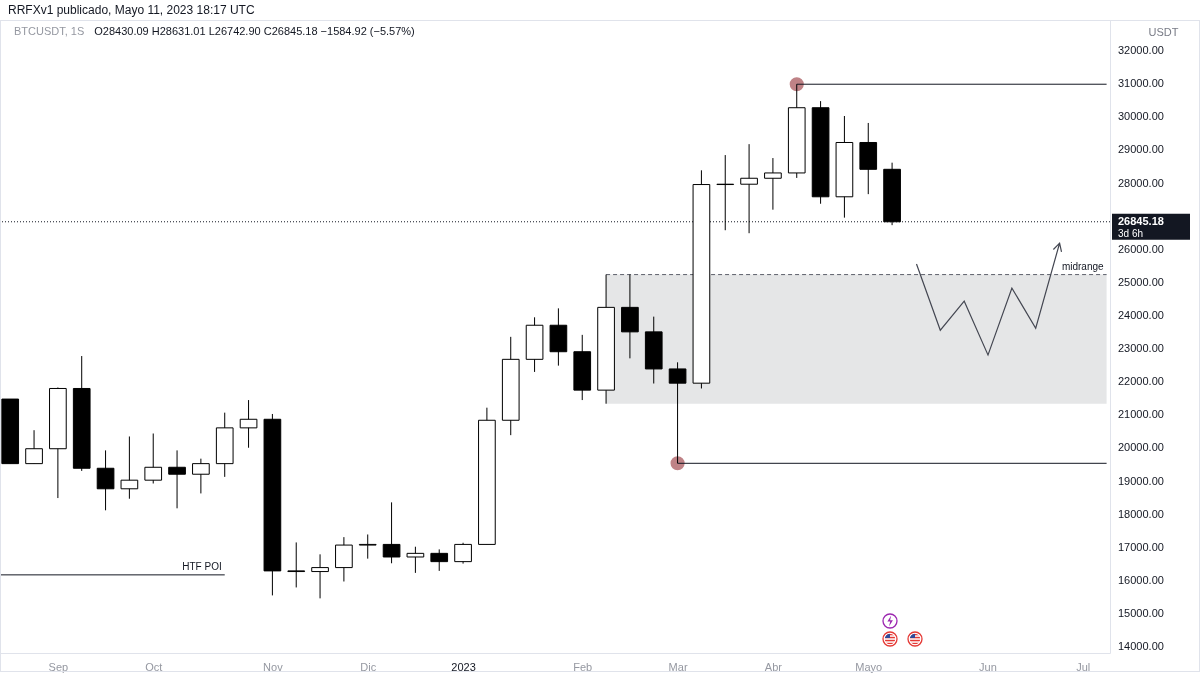 The image size is (1200, 699). I want to click on series-label: midrange, so click(1083, 266).